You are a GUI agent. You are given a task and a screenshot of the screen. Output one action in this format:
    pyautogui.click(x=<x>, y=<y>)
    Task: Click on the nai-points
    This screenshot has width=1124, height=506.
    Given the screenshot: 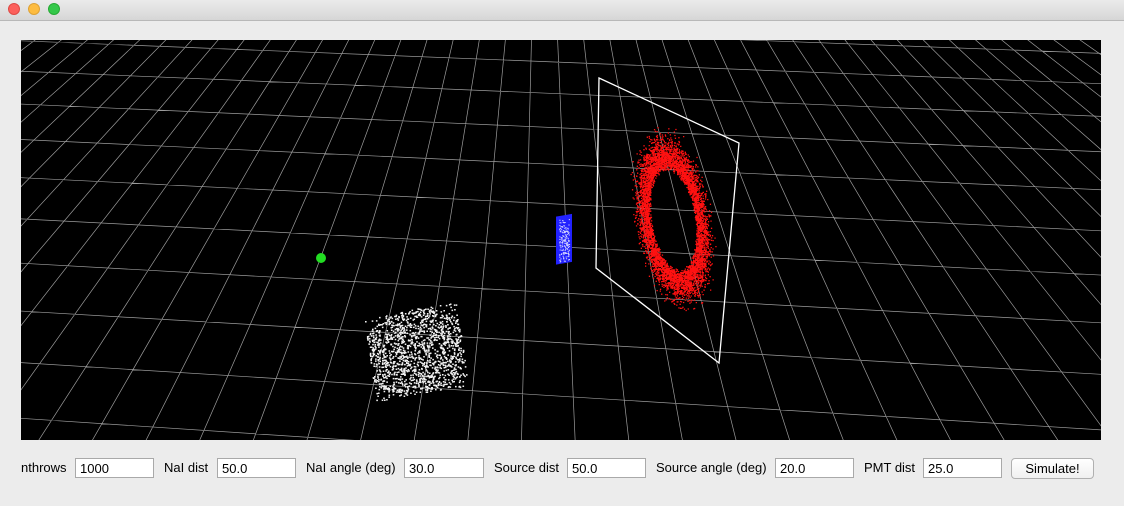 What is the action you would take?
    pyautogui.click(x=416, y=352)
    